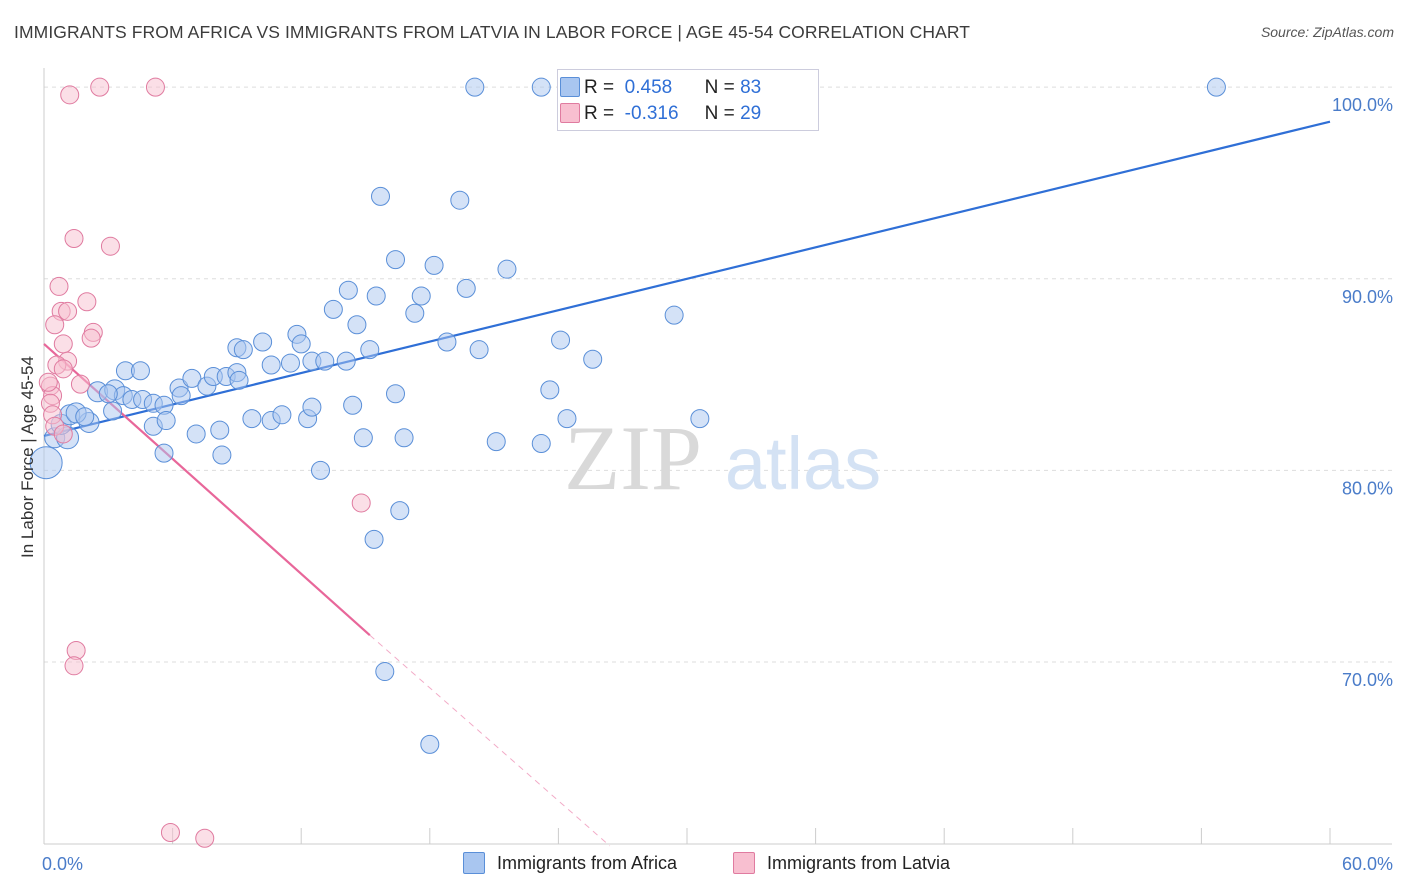  I want to click on source-credit: Source: ZipAtlas.com, so click(1327, 32).